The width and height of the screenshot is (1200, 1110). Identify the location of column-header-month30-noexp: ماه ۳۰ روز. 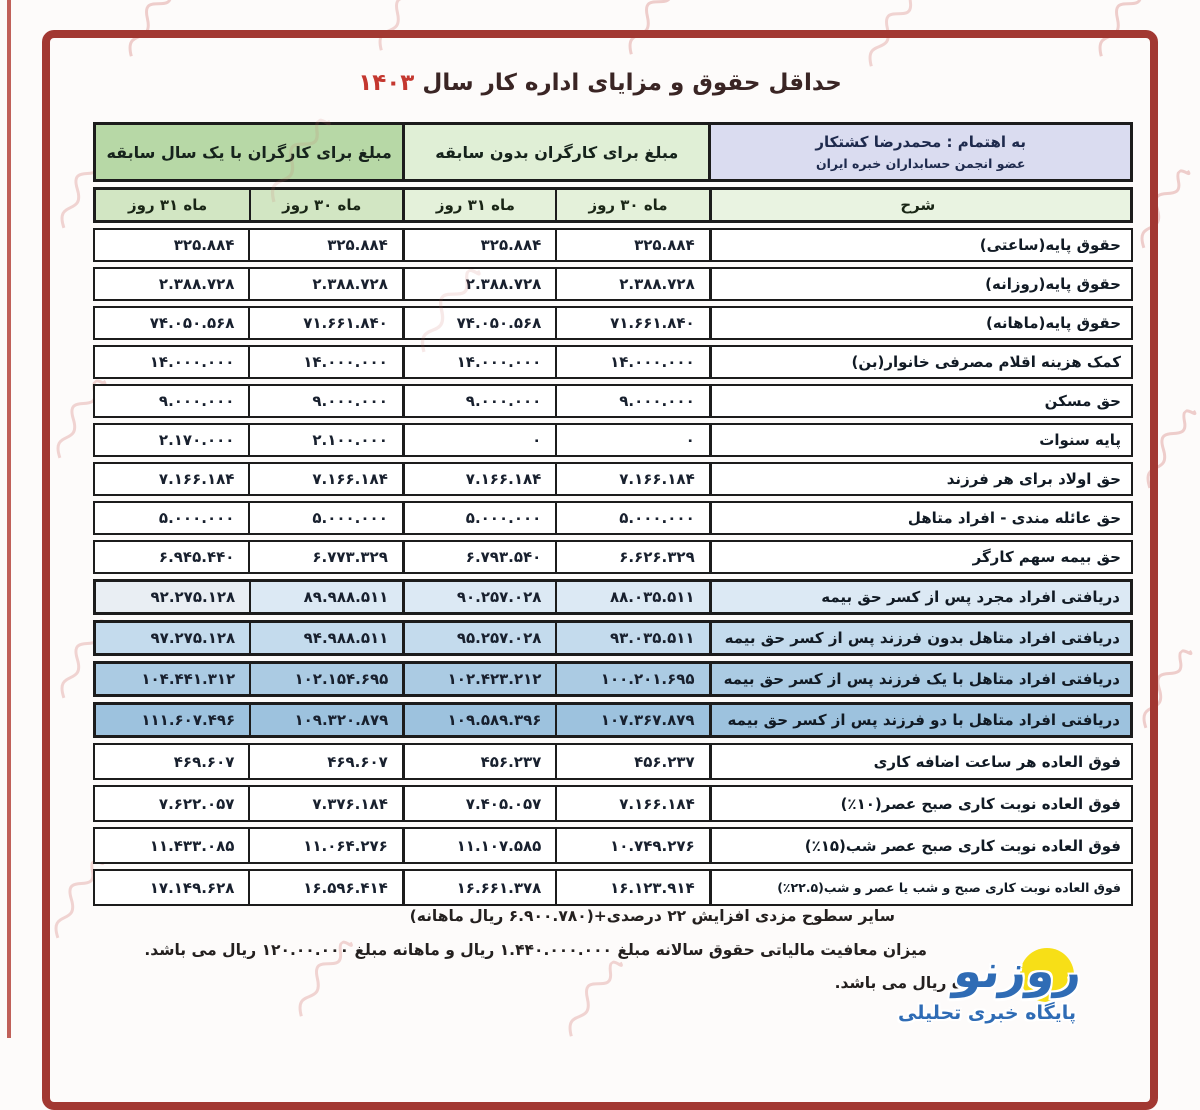
(632, 205).